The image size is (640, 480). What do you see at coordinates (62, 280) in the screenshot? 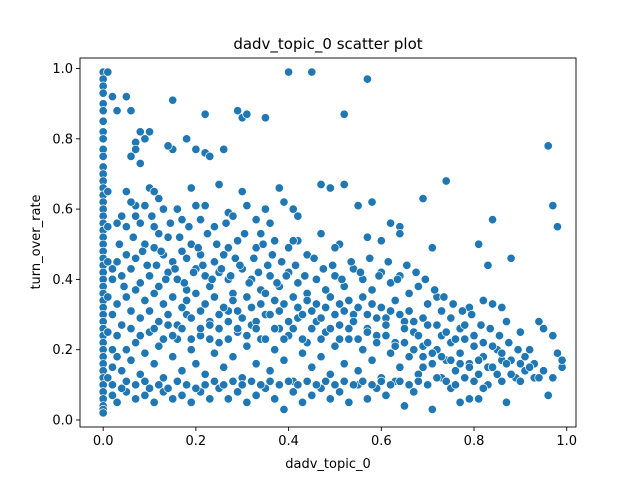
I see `y-tick-label: 0.4` at bounding box center [62, 280].